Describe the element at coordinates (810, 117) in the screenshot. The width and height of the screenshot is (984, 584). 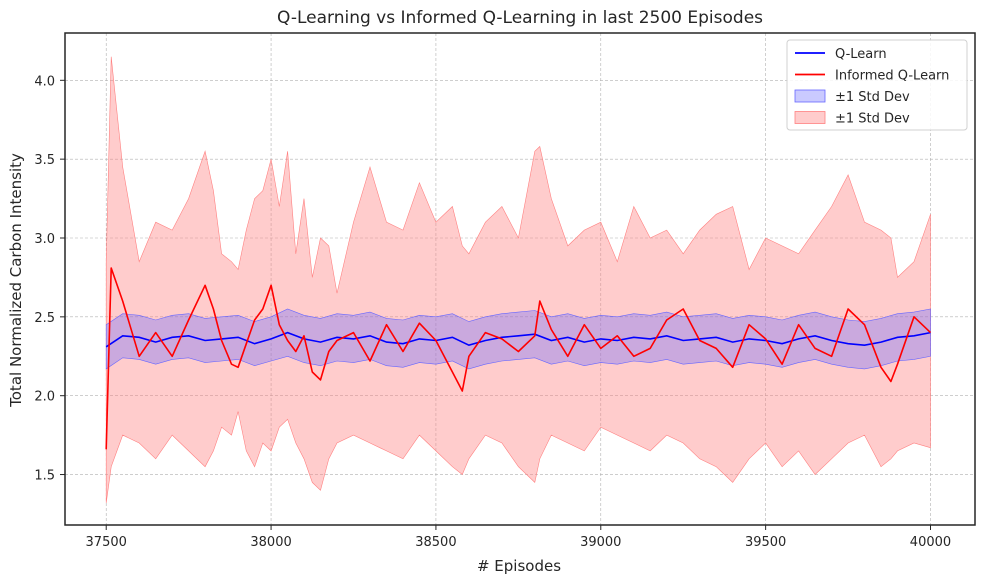
I see `legend-informed-std-swatch` at that location.